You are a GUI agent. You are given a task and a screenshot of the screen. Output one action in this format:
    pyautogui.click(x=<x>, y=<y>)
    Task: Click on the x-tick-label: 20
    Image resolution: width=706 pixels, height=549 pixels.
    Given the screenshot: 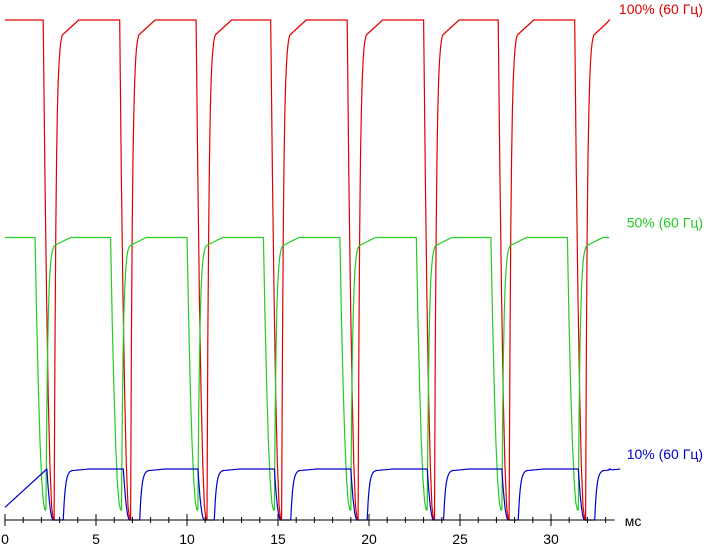 What is the action you would take?
    pyautogui.click(x=369, y=539)
    